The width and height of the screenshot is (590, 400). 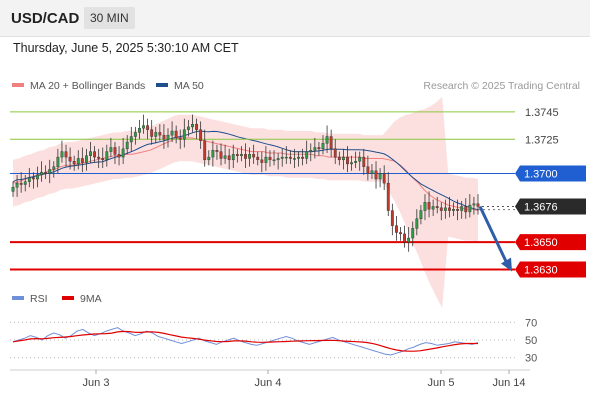 What do you see at coordinates (541, 243) in the screenshot?
I see `level-label-1.3650: 1.3650` at bounding box center [541, 243].